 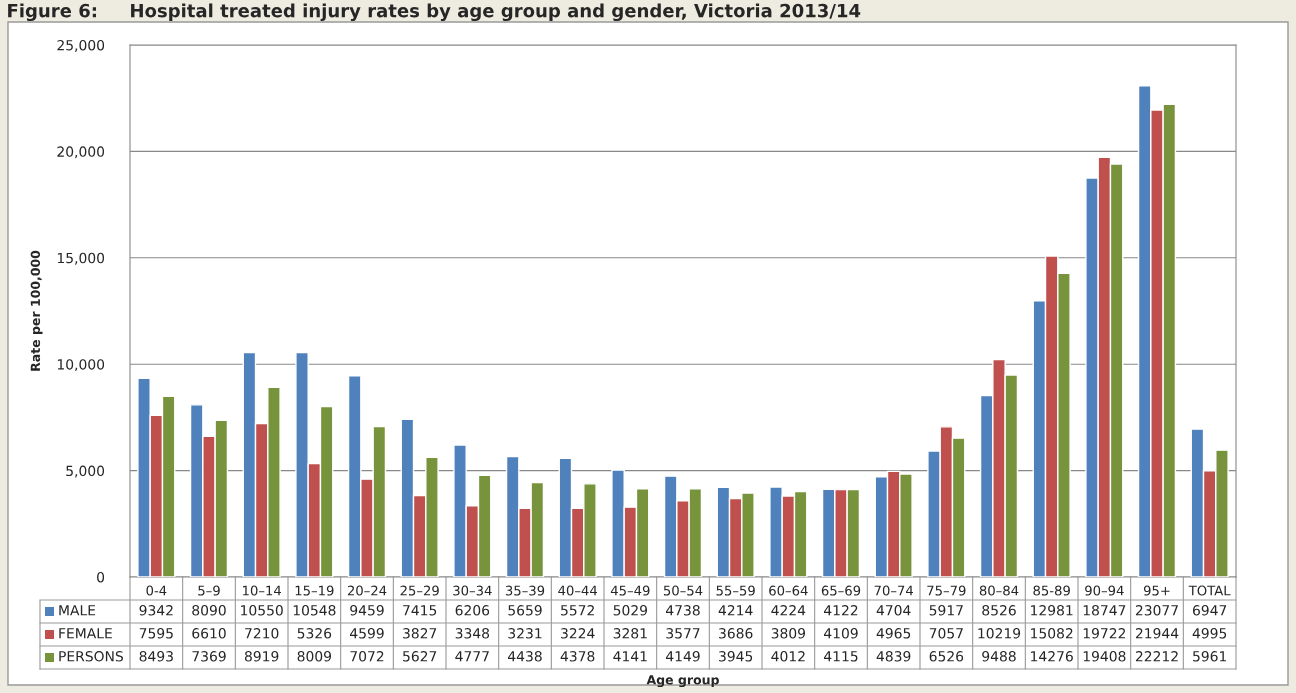 What do you see at coordinates (841, 656) in the screenshot?
I see `data-label: 4115` at bounding box center [841, 656].